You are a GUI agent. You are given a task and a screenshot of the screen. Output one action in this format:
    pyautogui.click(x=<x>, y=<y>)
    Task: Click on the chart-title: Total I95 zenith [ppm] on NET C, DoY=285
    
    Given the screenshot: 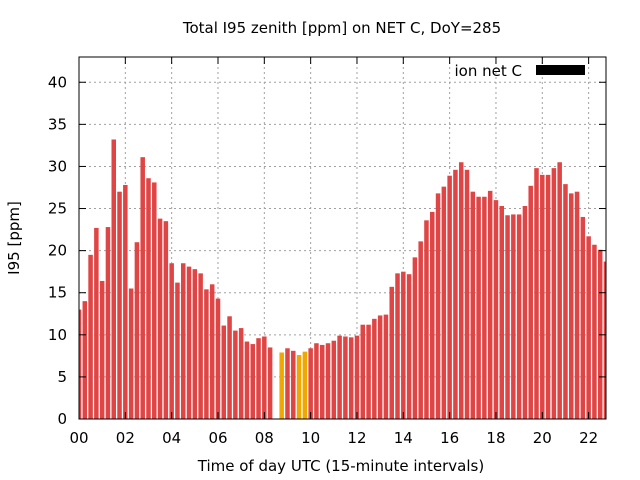 What is the action you would take?
    pyautogui.click(x=341, y=28)
    